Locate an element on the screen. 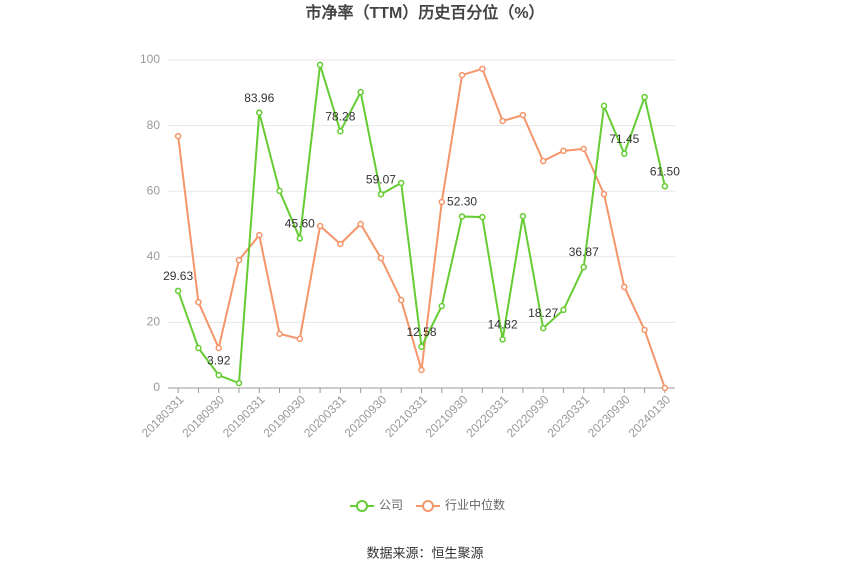 The width and height of the screenshot is (850, 575). x-tick-label: 20190331 is located at coordinates (244, 416).